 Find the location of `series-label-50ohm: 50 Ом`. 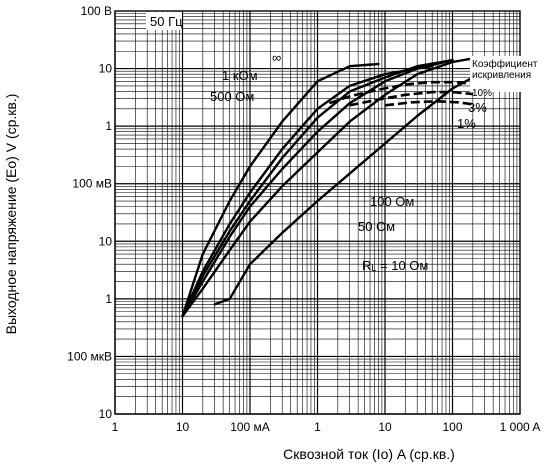

series-label-50ohm: 50 Ом is located at coordinates (376, 226).